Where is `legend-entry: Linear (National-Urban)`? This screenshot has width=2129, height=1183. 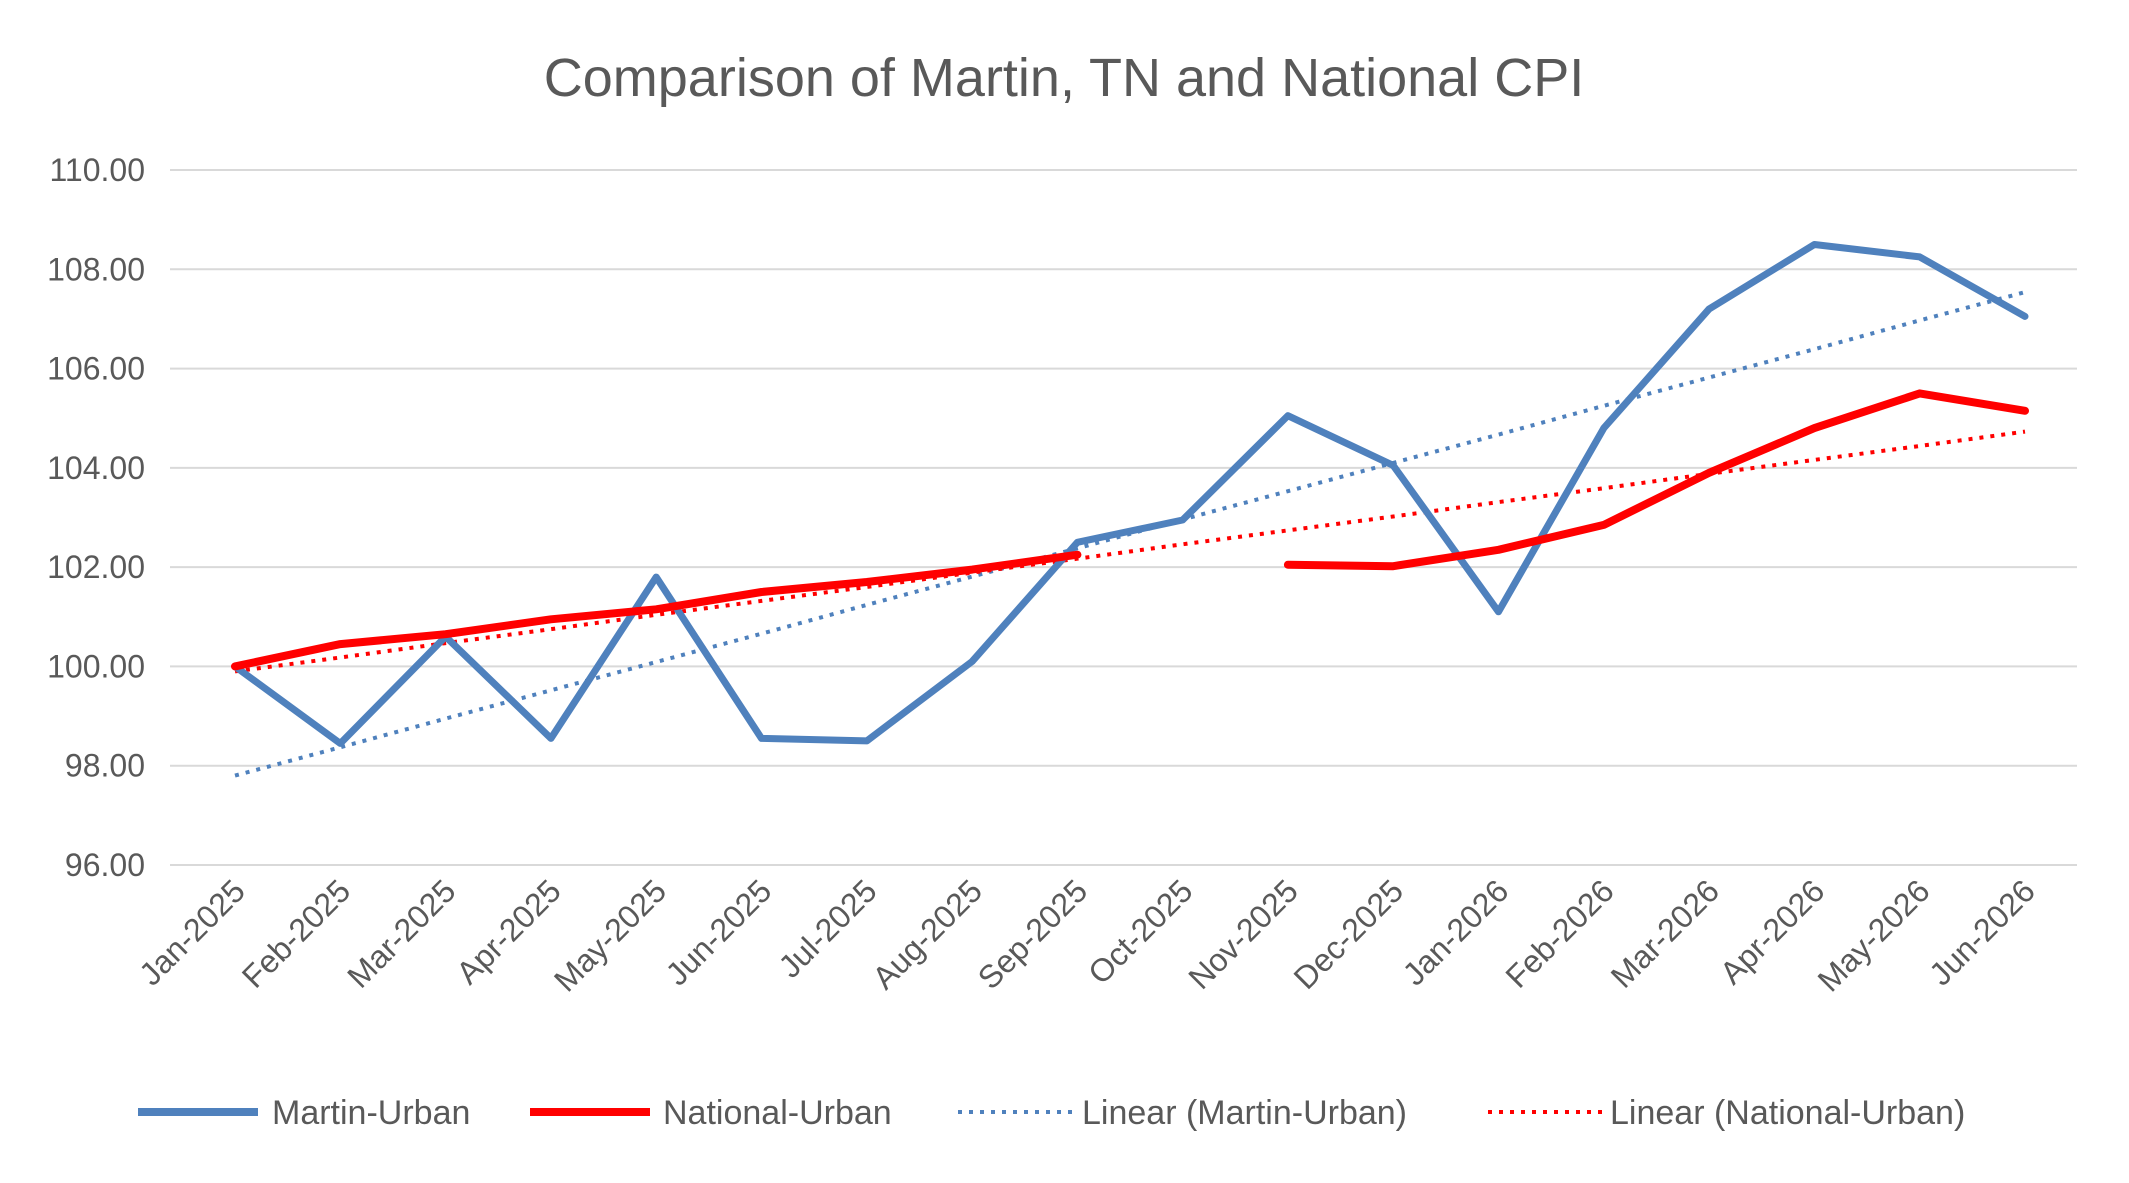
legend-entry: Linear (National-Urban) is located at coordinates (1726, 1113).